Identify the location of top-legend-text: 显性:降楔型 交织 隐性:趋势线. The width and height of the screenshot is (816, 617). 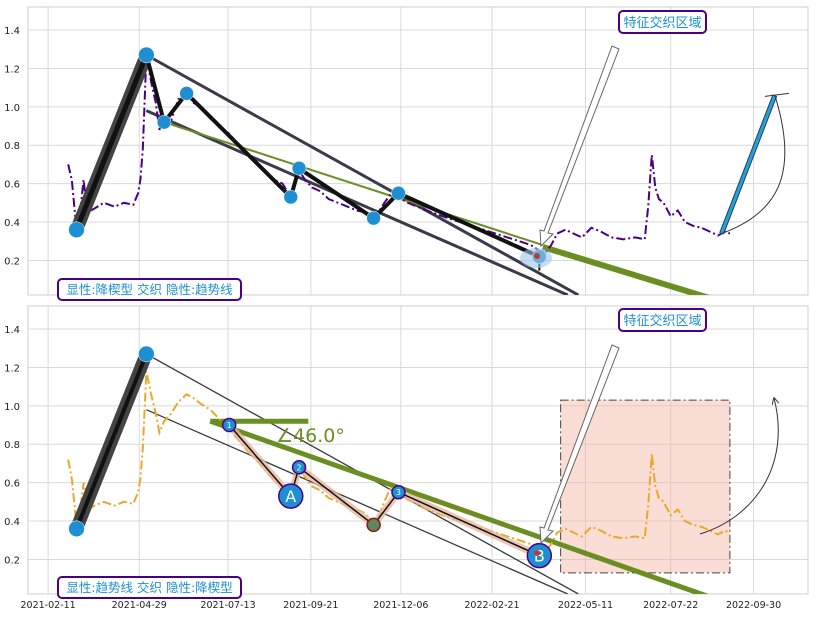
(149, 289).